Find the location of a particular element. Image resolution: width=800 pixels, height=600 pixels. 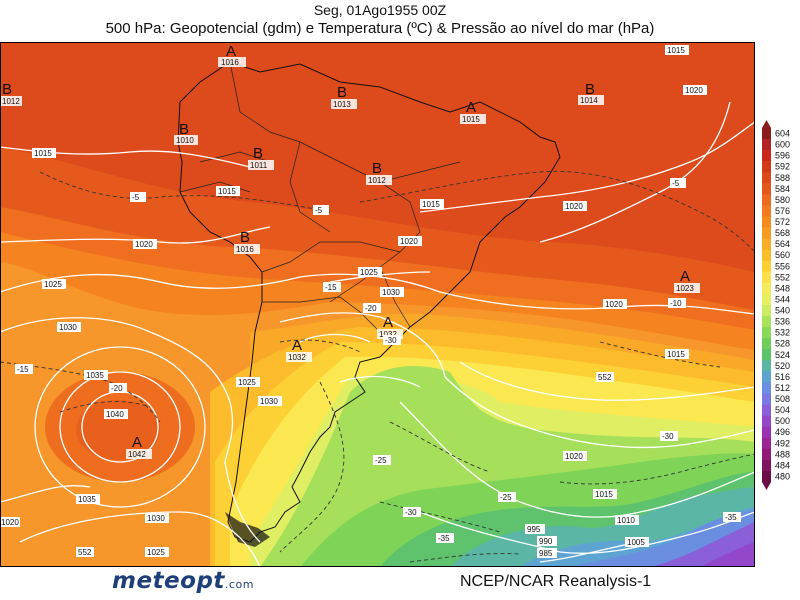

scale-label: 556 is located at coordinates (782, 266).